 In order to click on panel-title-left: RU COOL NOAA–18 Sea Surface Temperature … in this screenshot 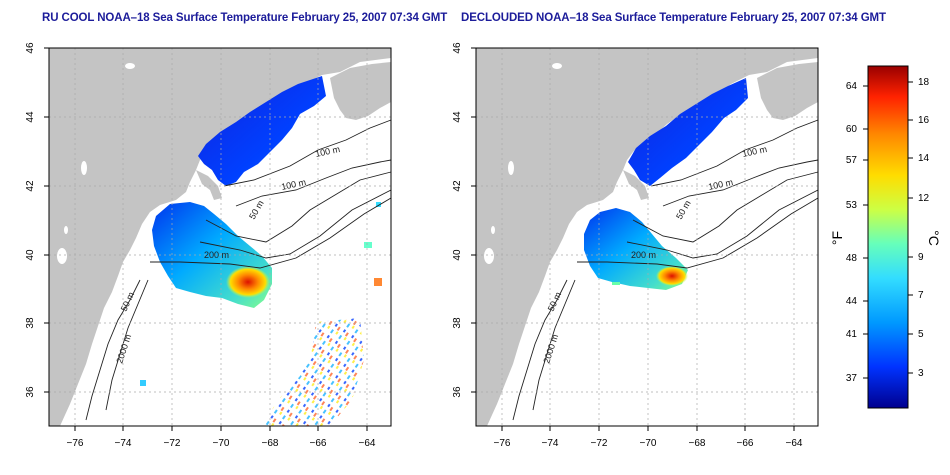, I will do `click(245, 18)`.